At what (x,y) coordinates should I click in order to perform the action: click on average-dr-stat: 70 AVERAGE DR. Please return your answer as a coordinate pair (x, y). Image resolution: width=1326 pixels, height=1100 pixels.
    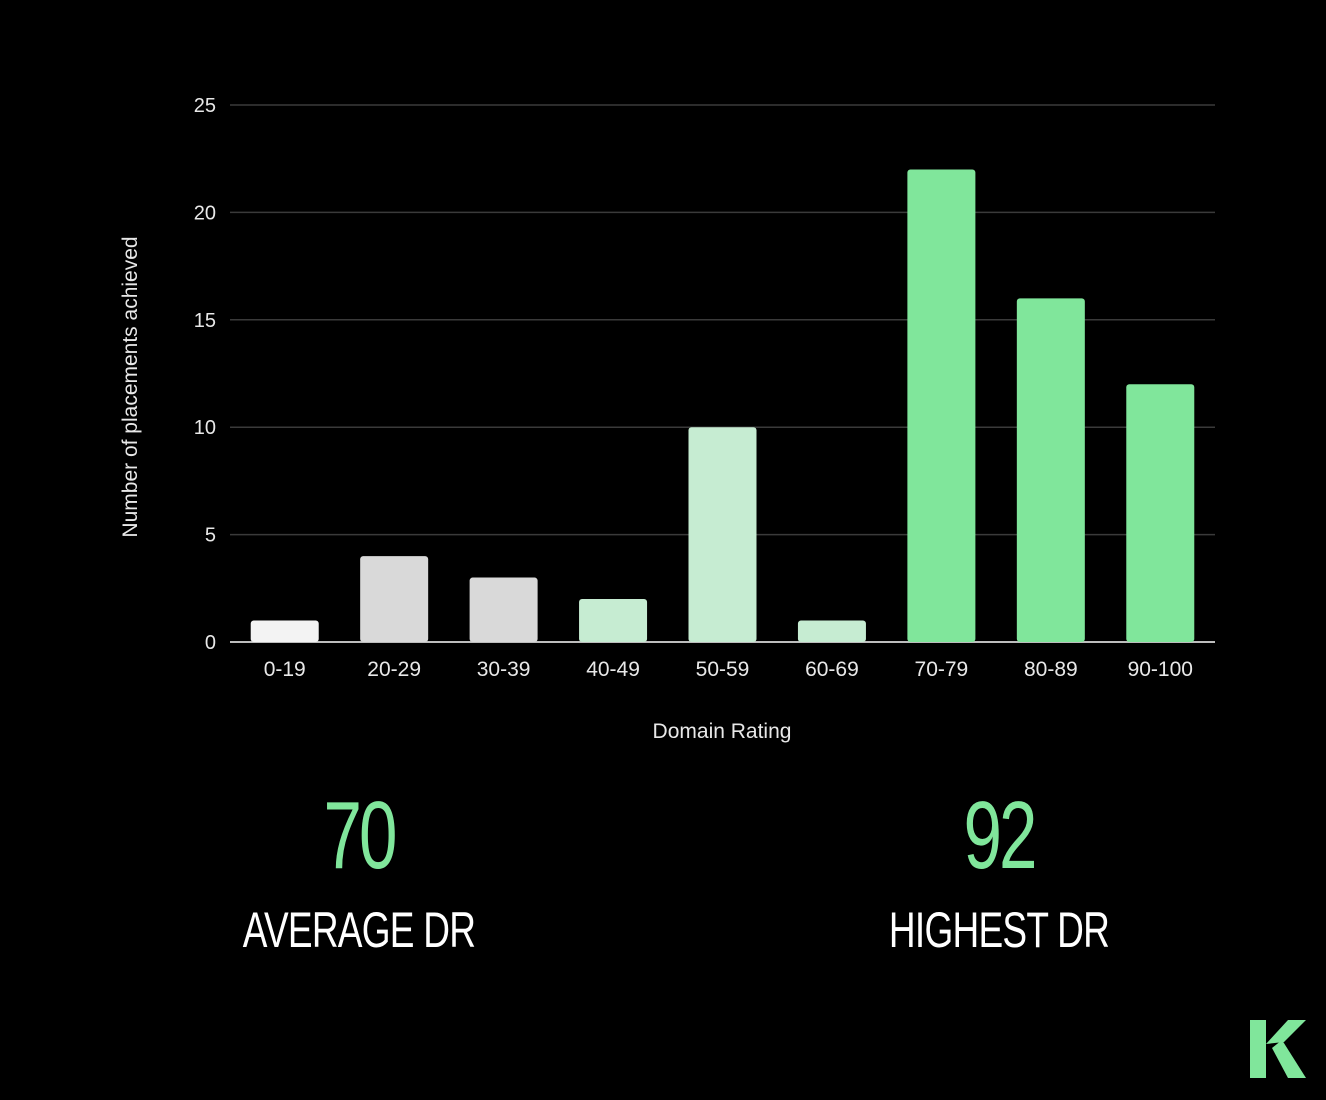
    Looking at the image, I should click on (359, 870).